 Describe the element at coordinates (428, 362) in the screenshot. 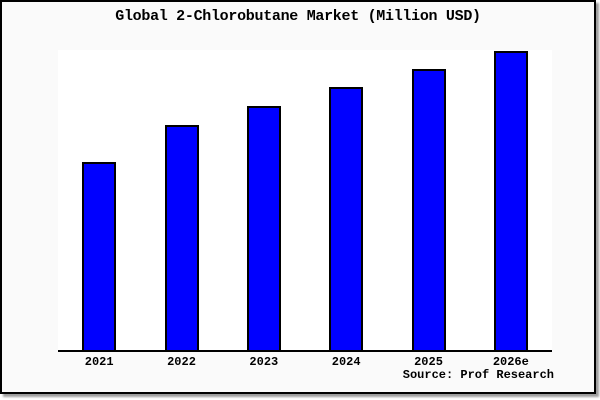

I see `x-tick-label-2025: 2025` at that location.